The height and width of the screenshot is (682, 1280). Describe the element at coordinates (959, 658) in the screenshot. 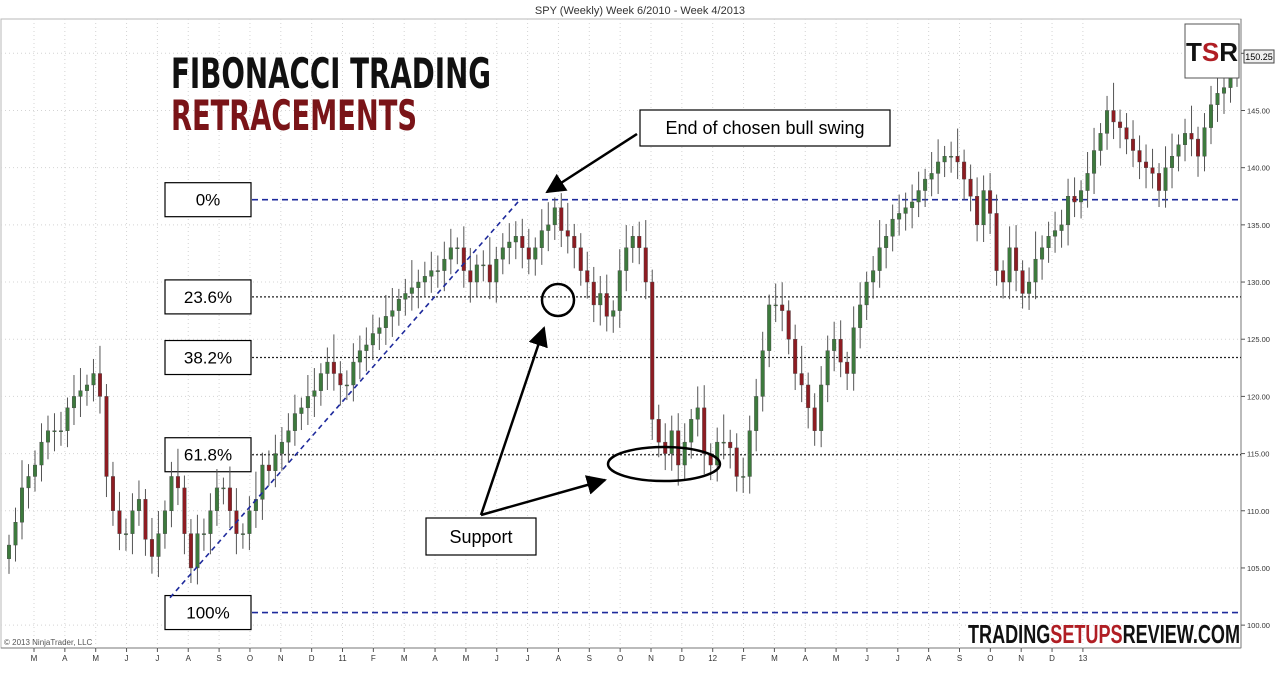

I see `x-tick-label: S` at that location.